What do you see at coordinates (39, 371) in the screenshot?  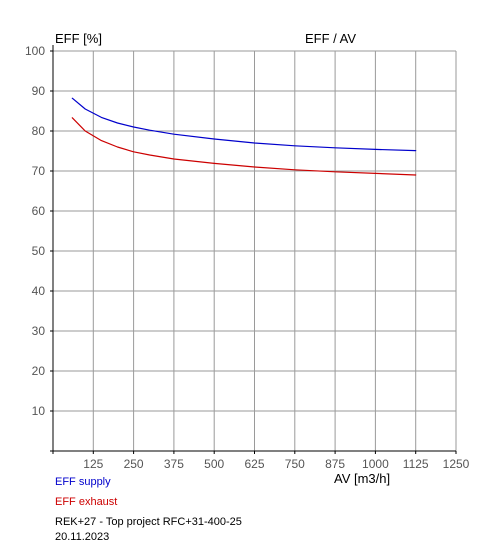 I see `y-tick-label: 20` at bounding box center [39, 371].